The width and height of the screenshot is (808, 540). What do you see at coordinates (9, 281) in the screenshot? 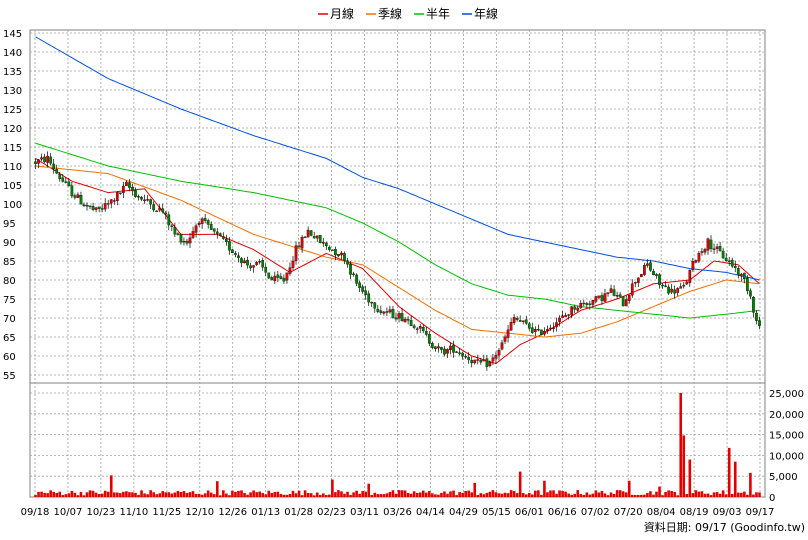
I see `price-tick-5: 80` at bounding box center [9, 281].